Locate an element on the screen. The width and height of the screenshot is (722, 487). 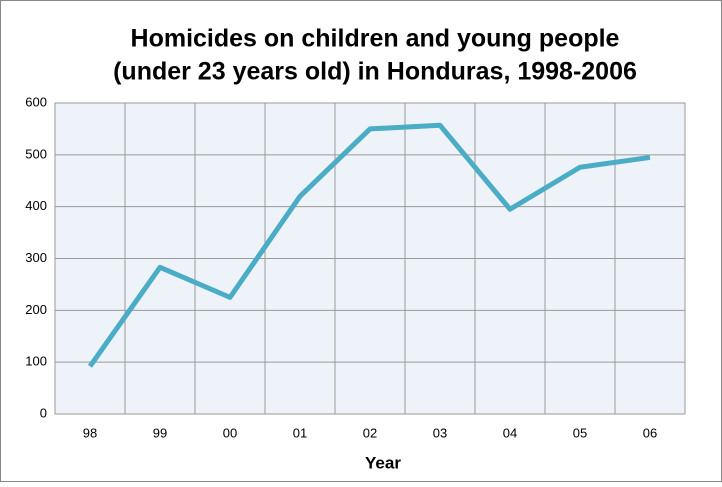
x-tick-label: 06 is located at coordinates (650, 432).